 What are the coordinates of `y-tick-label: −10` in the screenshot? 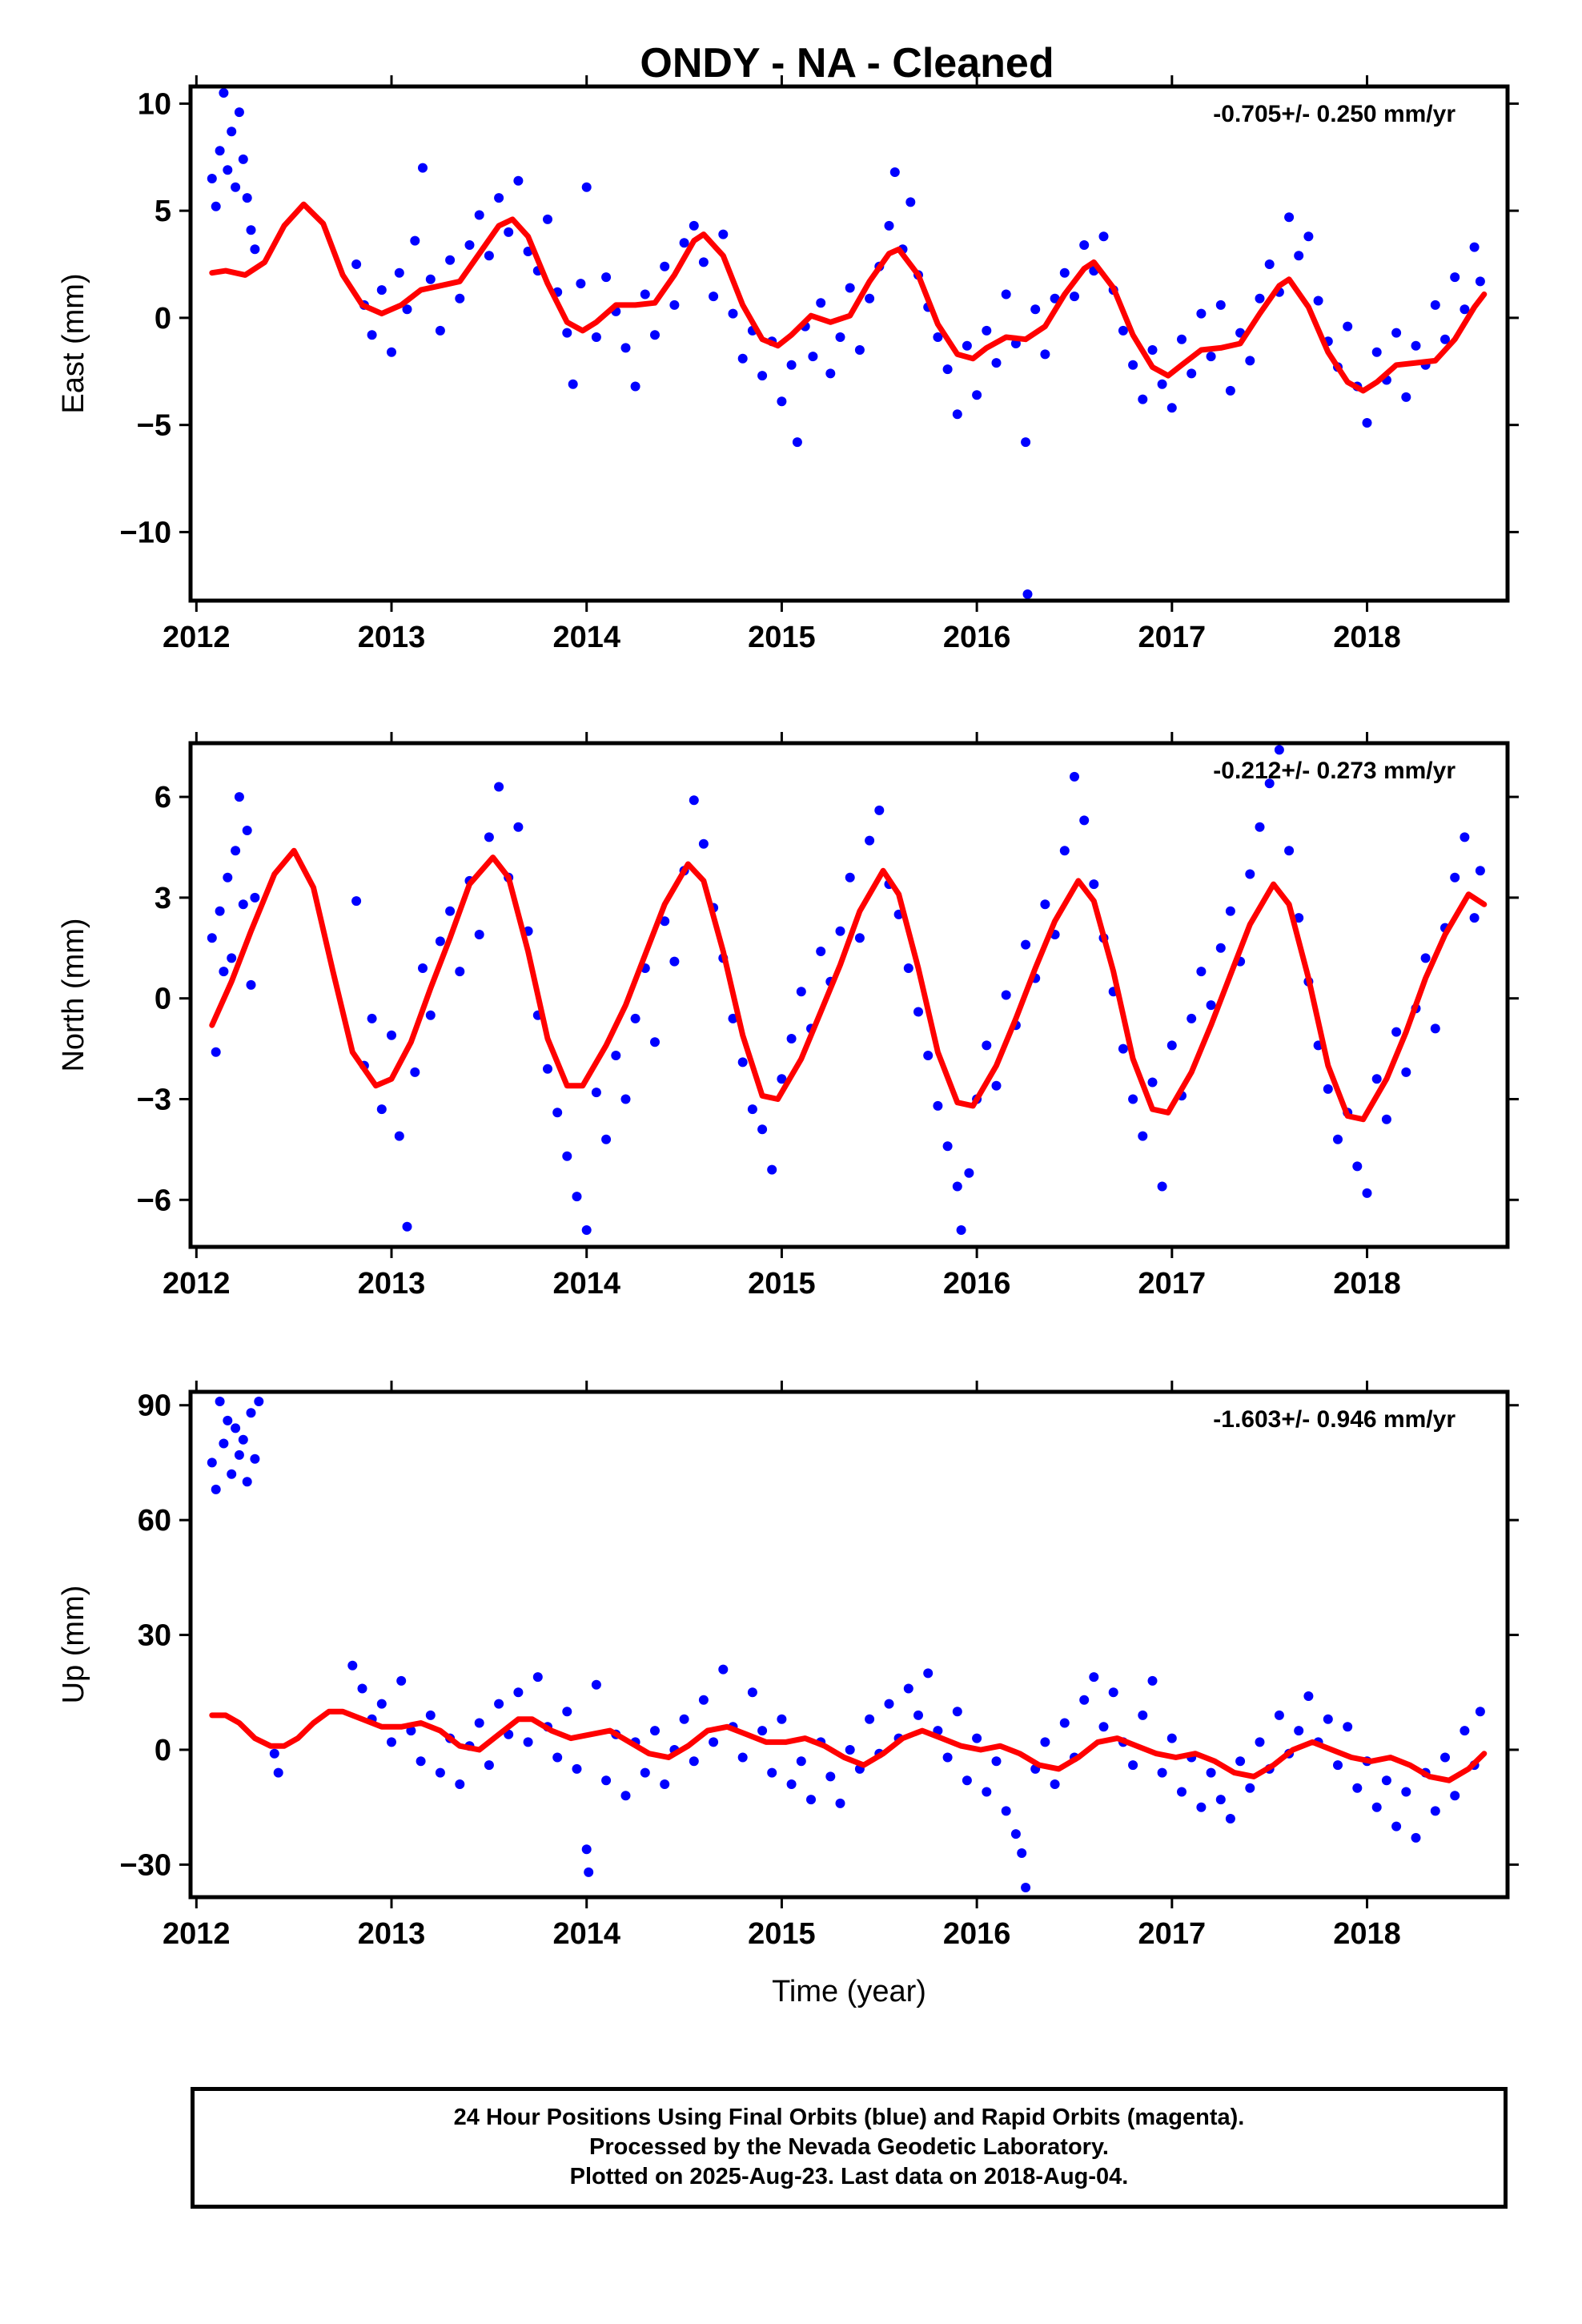 It's located at (145, 532).